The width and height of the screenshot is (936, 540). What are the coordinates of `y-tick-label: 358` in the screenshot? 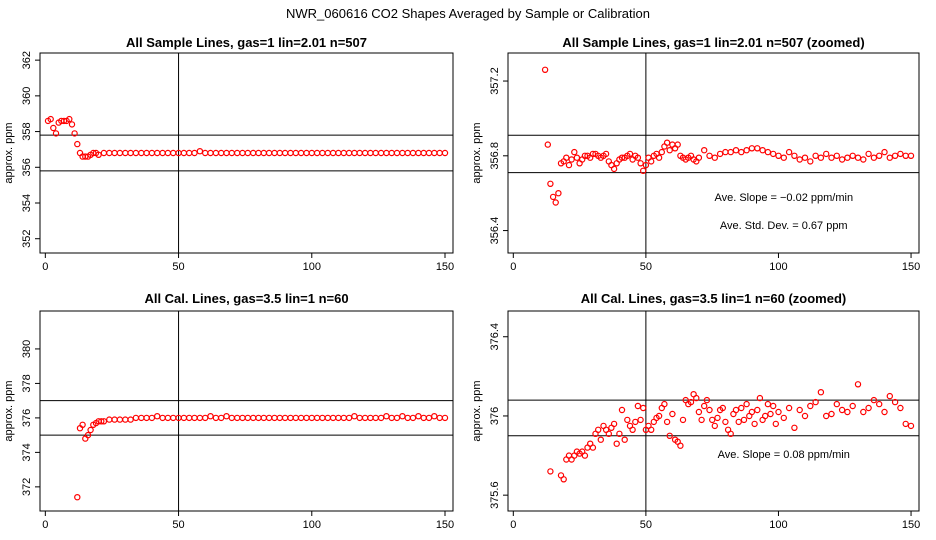 It's located at (27, 131).